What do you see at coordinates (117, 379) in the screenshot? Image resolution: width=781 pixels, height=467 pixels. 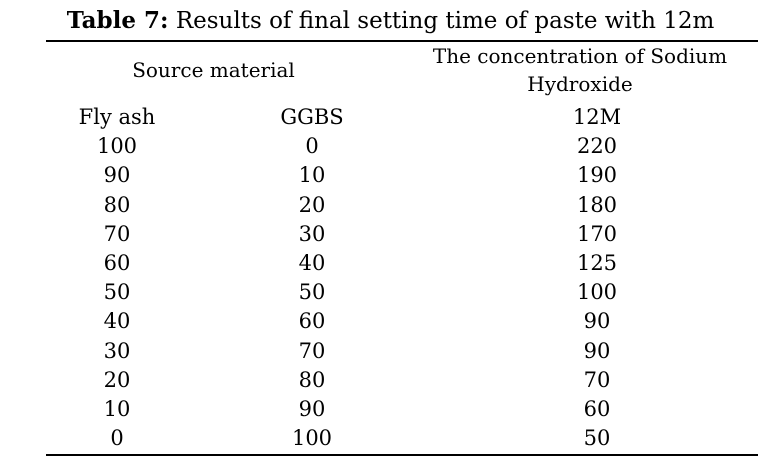 I see `cell-fly-ash: 20` at bounding box center [117, 379].